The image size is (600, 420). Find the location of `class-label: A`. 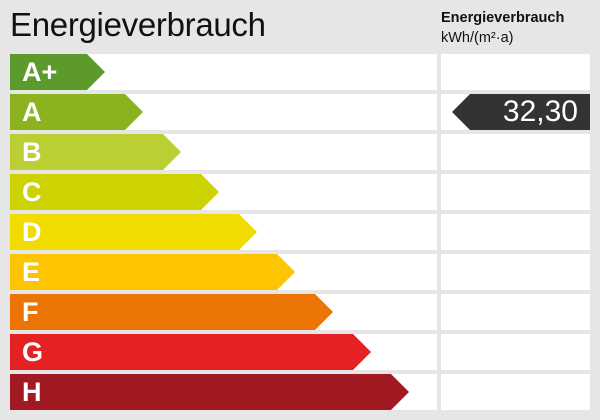

class-label: A is located at coordinates (32, 112).